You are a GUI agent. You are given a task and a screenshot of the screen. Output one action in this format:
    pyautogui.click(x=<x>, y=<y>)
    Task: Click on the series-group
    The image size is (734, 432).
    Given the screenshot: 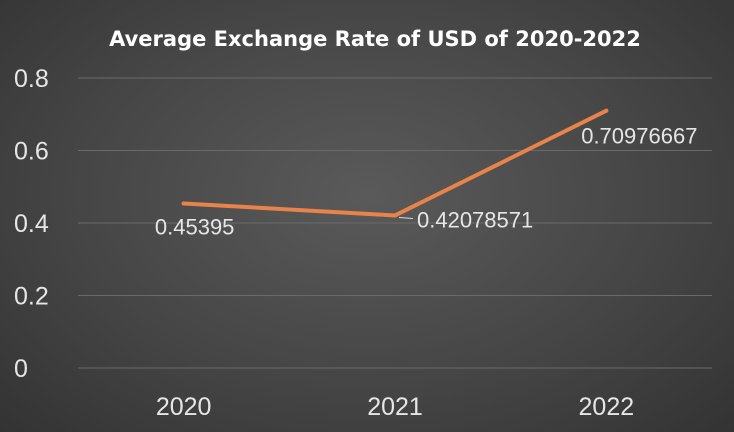 What is the action you would take?
    pyautogui.click(x=395, y=163)
    